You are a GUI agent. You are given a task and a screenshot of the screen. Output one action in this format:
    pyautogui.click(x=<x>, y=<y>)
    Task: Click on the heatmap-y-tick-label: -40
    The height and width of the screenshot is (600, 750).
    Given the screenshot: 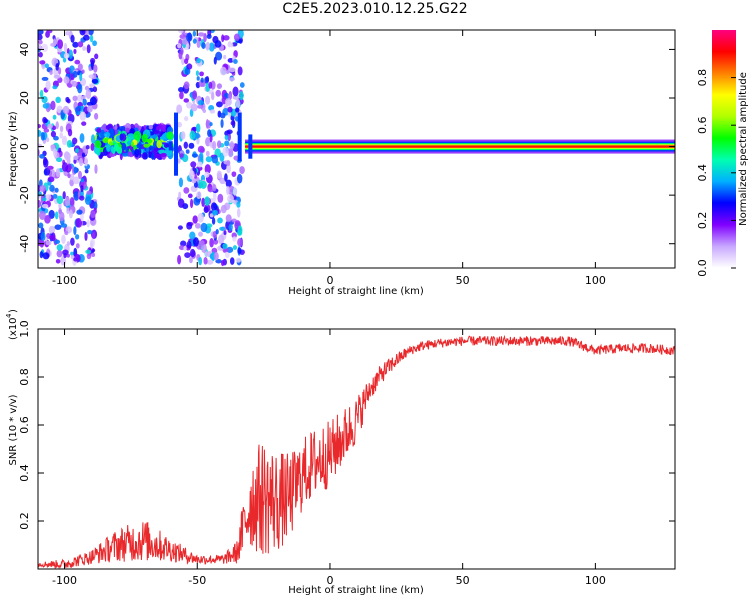 What is the action you would take?
    pyautogui.click(x=24, y=244)
    